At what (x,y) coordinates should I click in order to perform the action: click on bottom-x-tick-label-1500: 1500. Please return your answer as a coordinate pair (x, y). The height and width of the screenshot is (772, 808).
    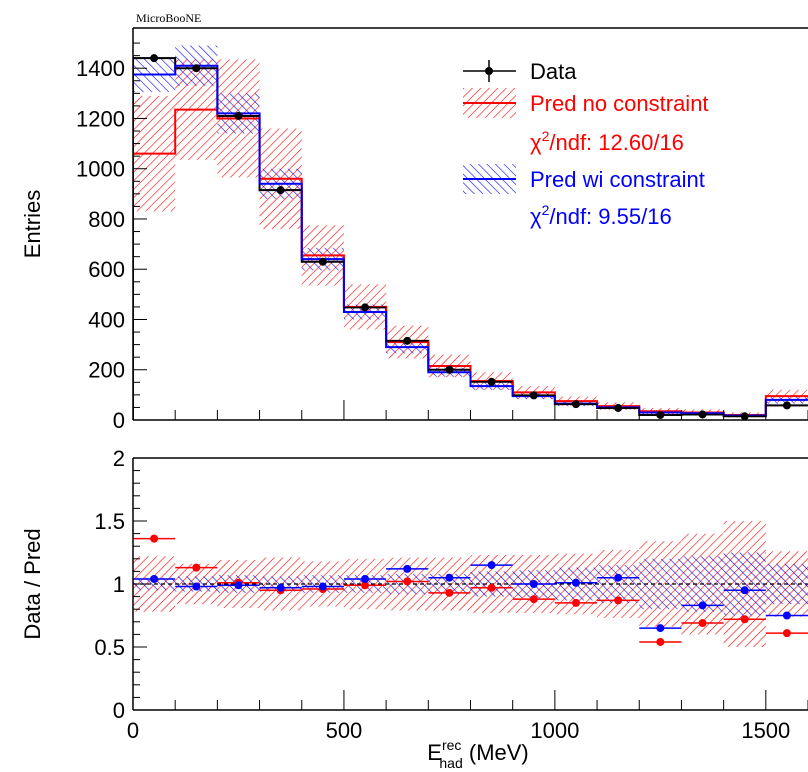
    Looking at the image, I should click on (765, 730).